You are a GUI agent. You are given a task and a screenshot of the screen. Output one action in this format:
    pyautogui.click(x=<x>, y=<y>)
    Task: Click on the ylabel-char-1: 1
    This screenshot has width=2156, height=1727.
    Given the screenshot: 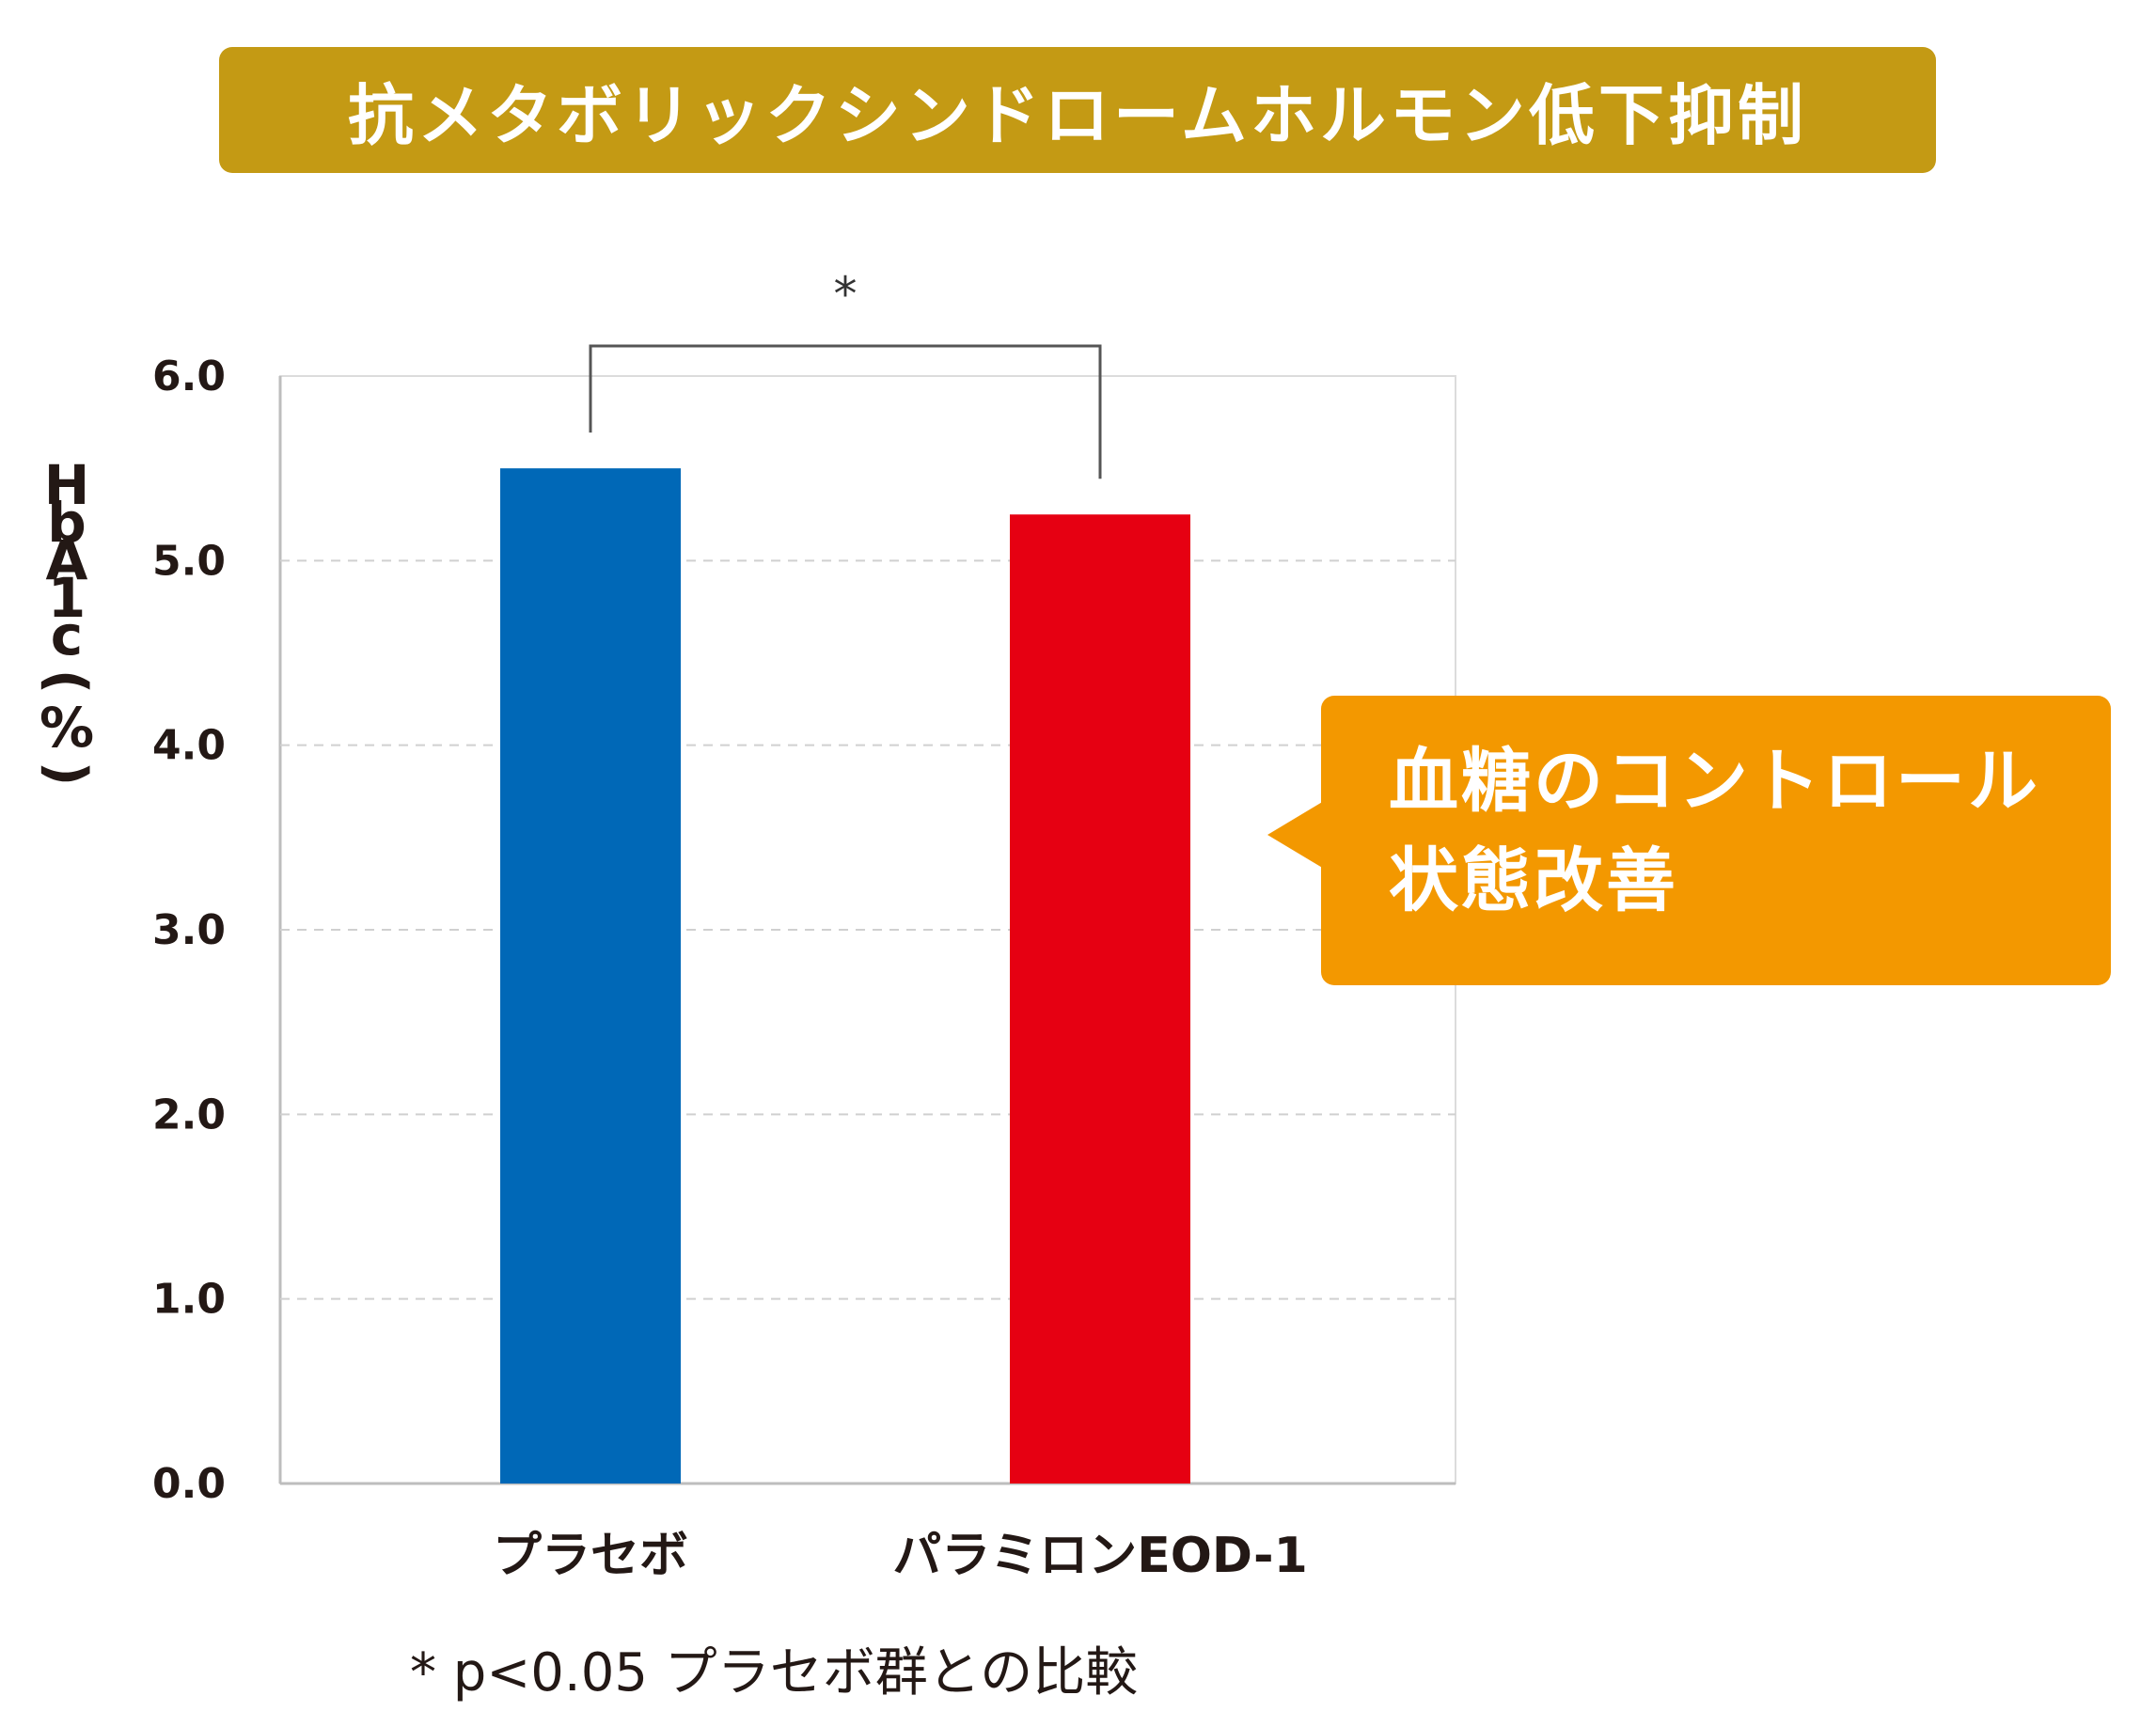 What is the action you would take?
    pyautogui.click(x=67, y=598)
    